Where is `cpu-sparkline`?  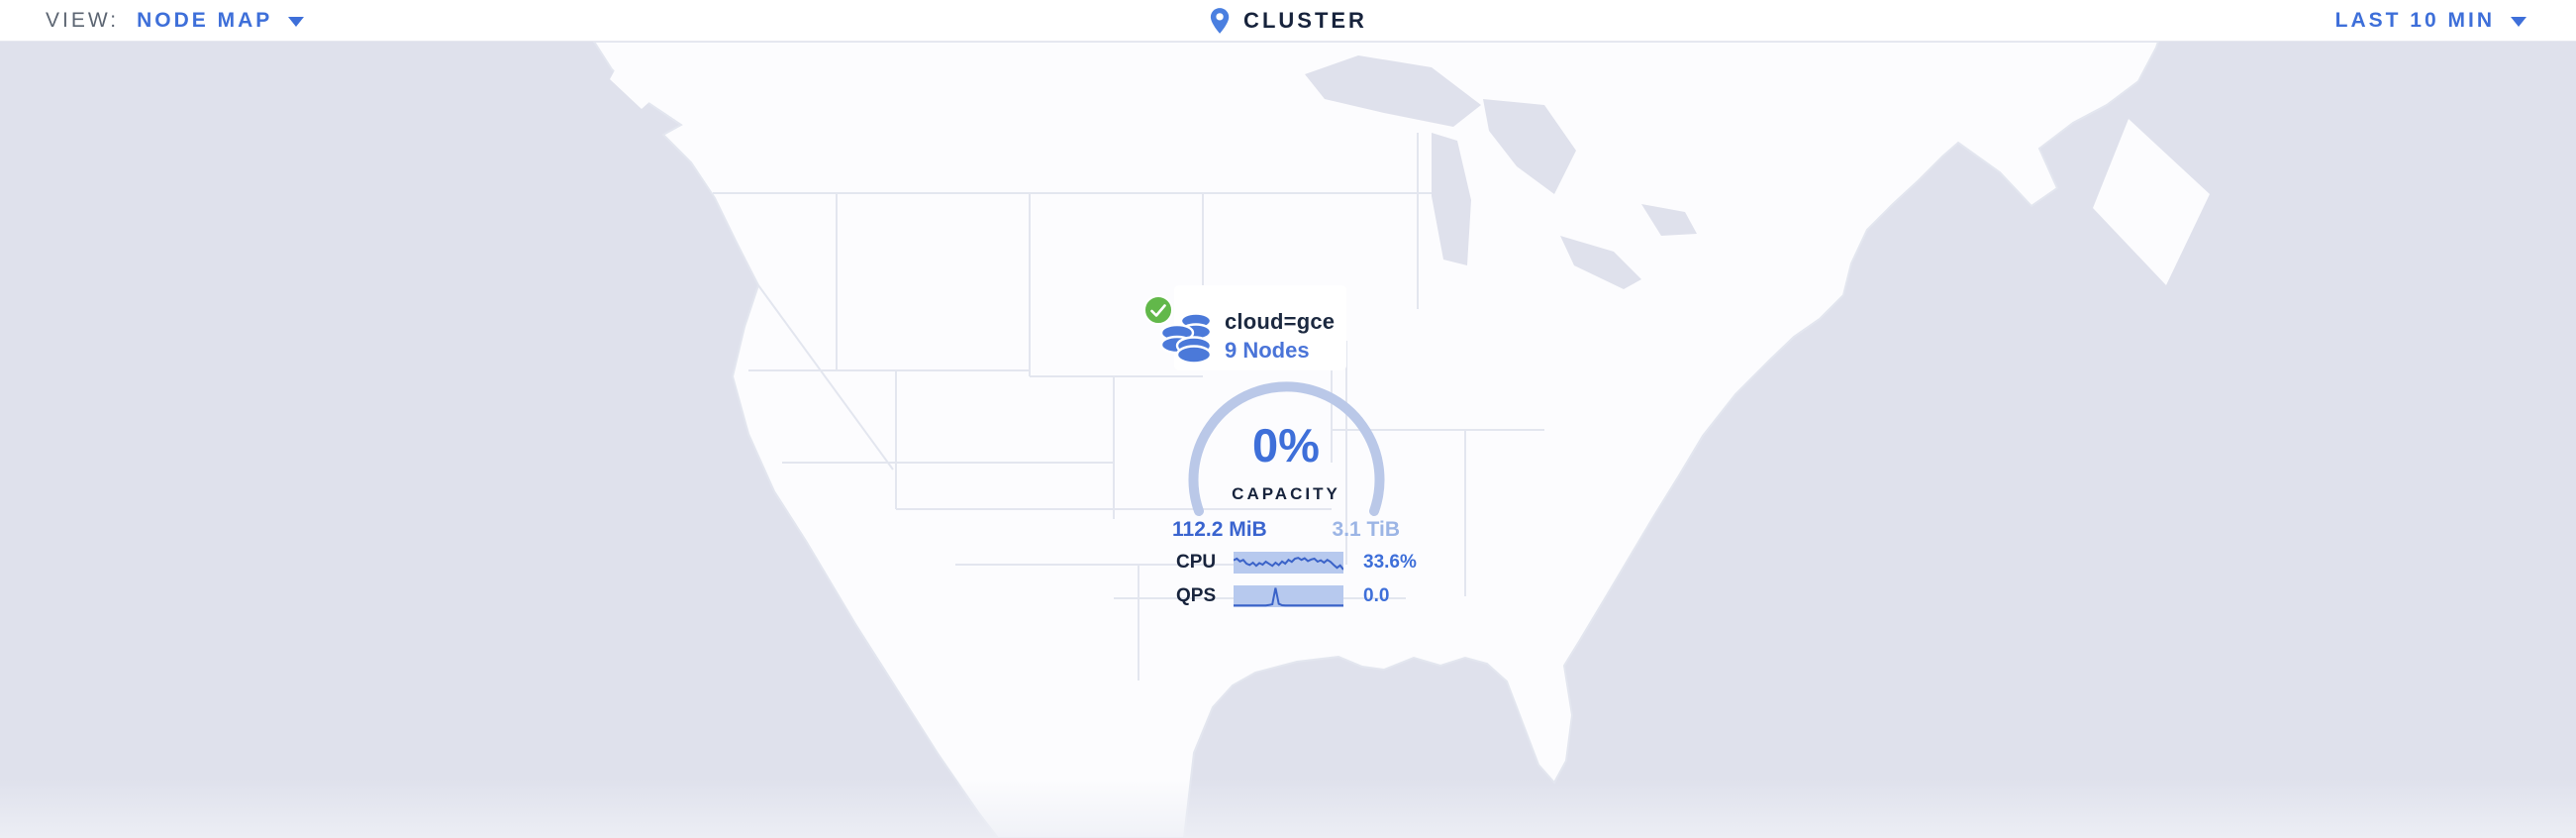
cpu-sparkline is located at coordinates (1289, 563).